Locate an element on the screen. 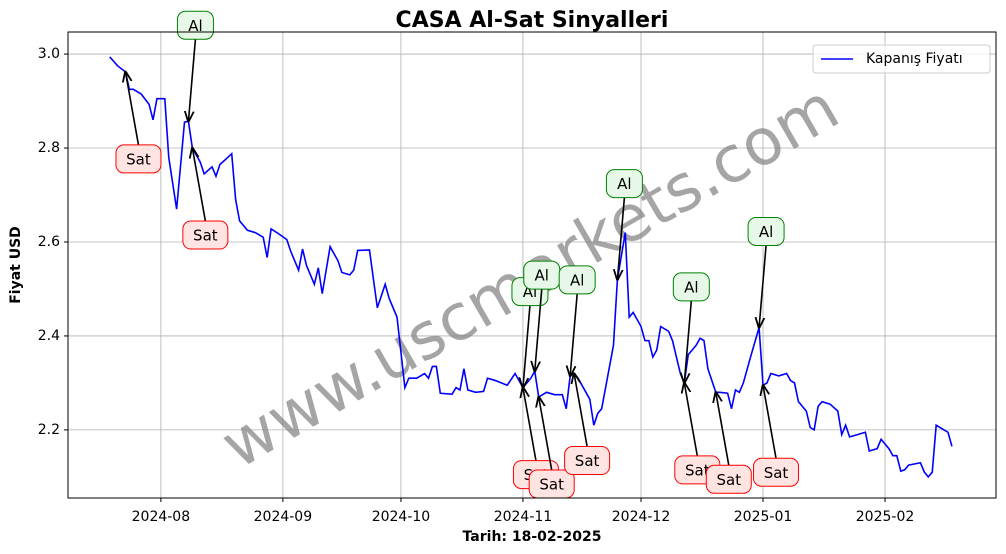 The height and width of the screenshot is (554, 1006). y-axis-label: Fiyat USD is located at coordinates (16, 265).